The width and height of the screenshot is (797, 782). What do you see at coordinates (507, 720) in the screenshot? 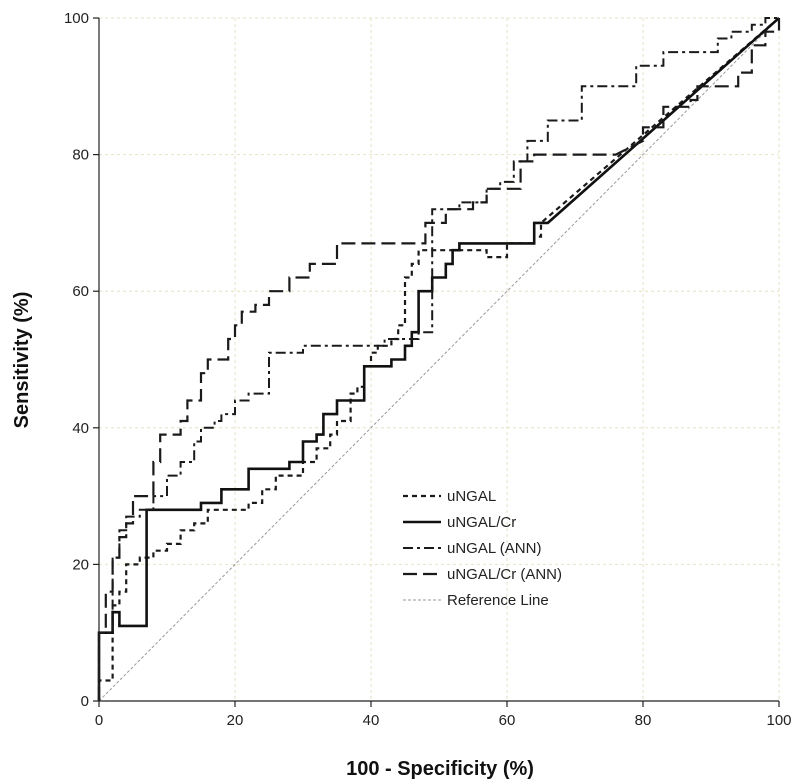
I see `x-tick-label-3: 60` at bounding box center [507, 720].